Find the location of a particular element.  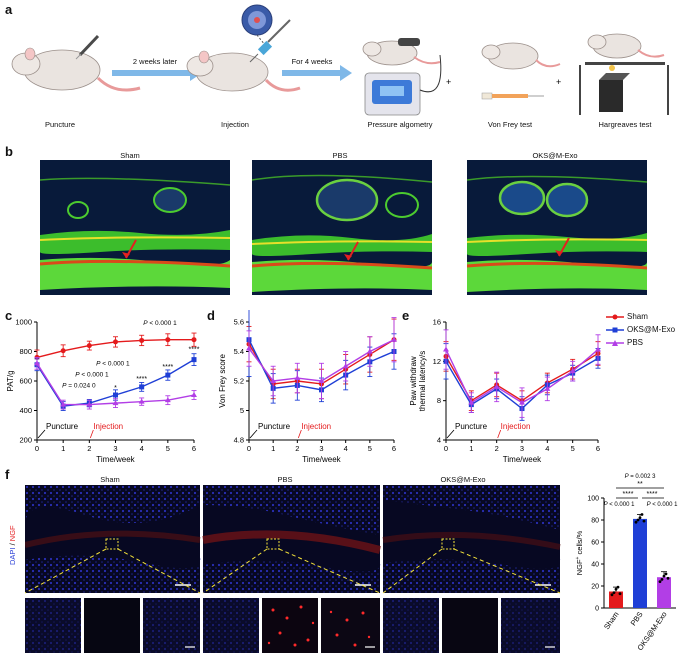

p-value-pbs-oks: P < 0.000 1 is located at coordinates (663, 505).